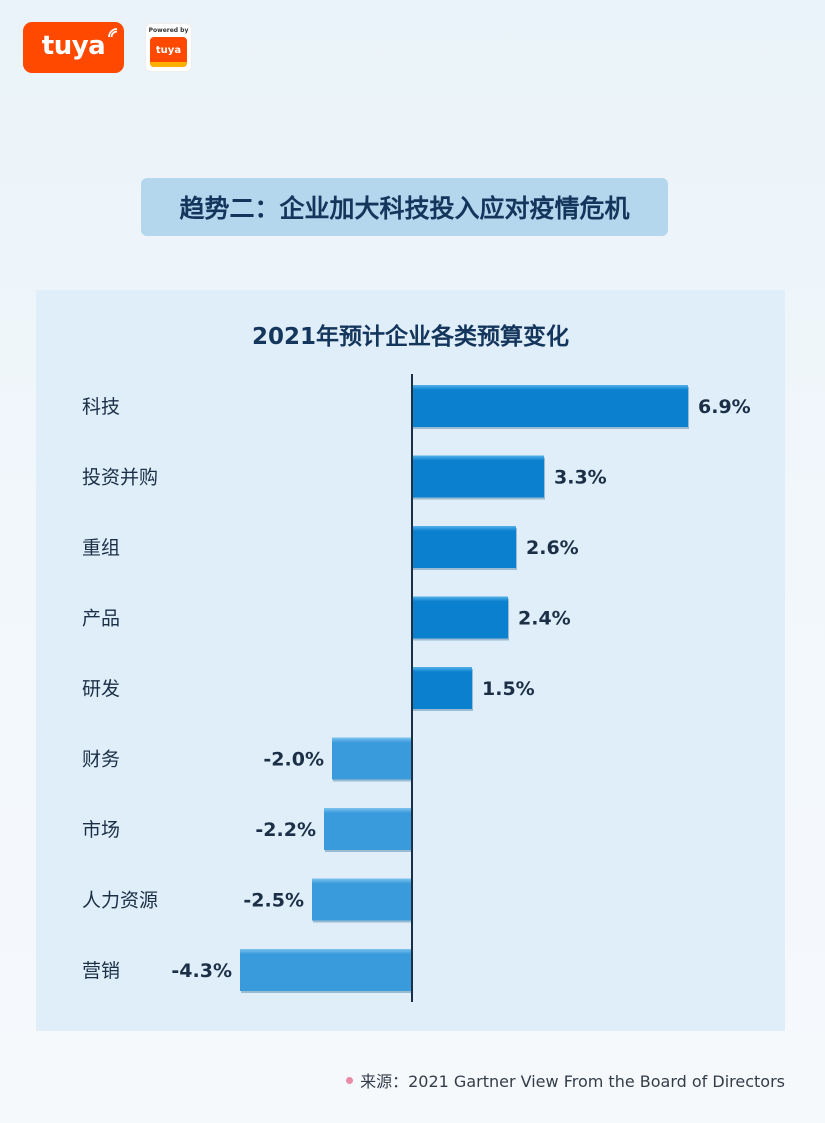  Describe the element at coordinates (273, 901) in the screenshot. I see `value-label: -2.5%` at that location.